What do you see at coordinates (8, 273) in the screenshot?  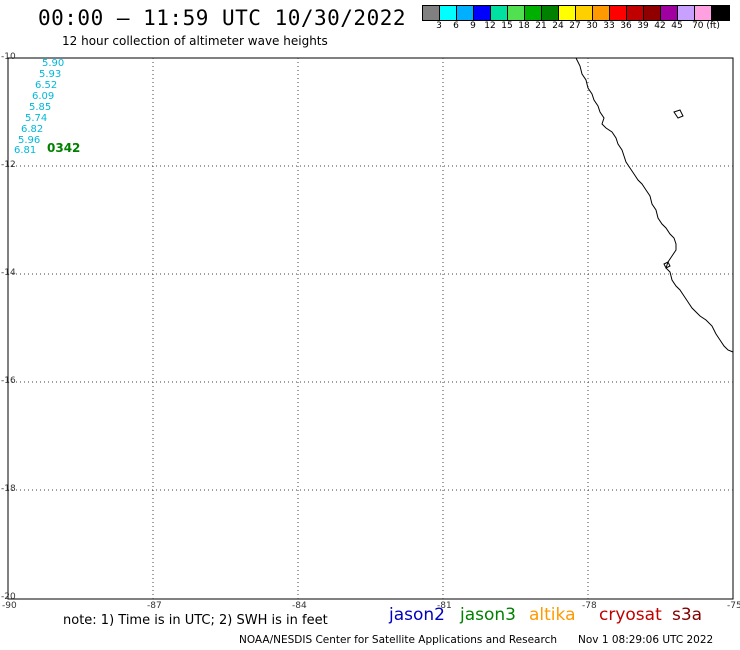 I see `latitude-label: -14` at bounding box center [8, 273].